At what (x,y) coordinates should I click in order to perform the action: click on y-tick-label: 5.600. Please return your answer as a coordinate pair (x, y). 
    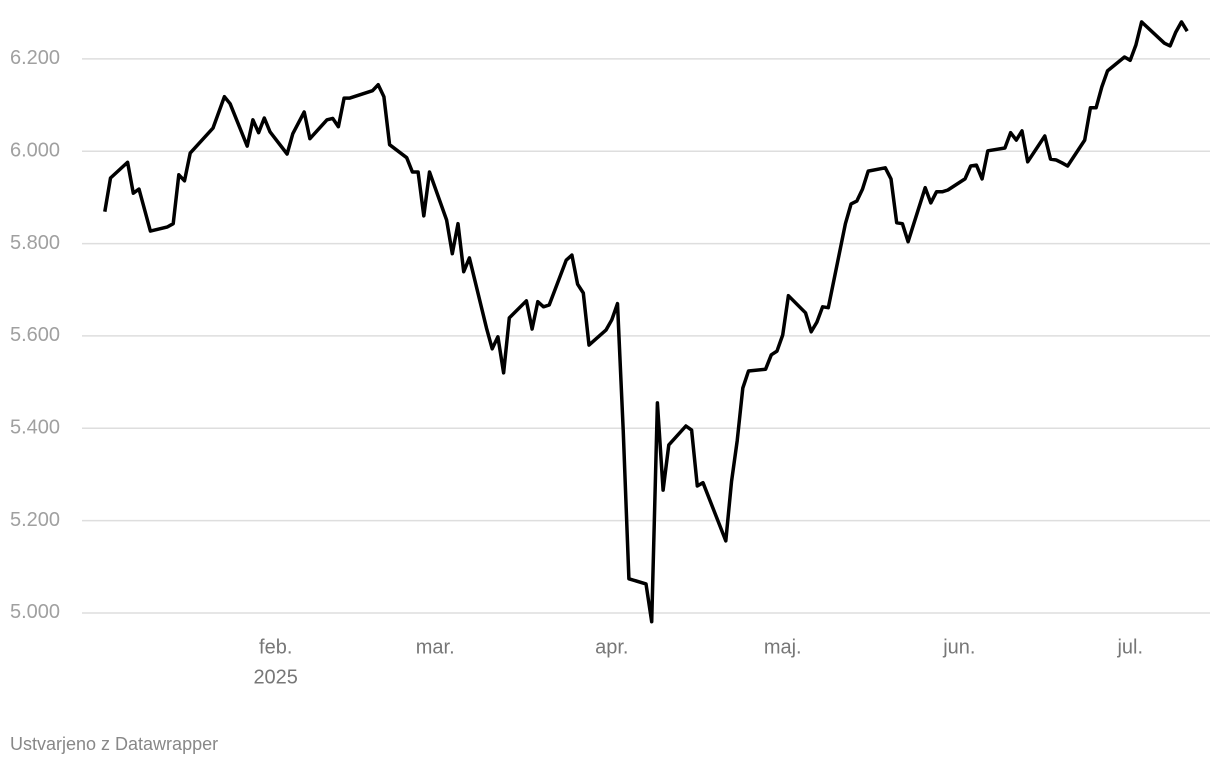
    Looking at the image, I should click on (35, 335).